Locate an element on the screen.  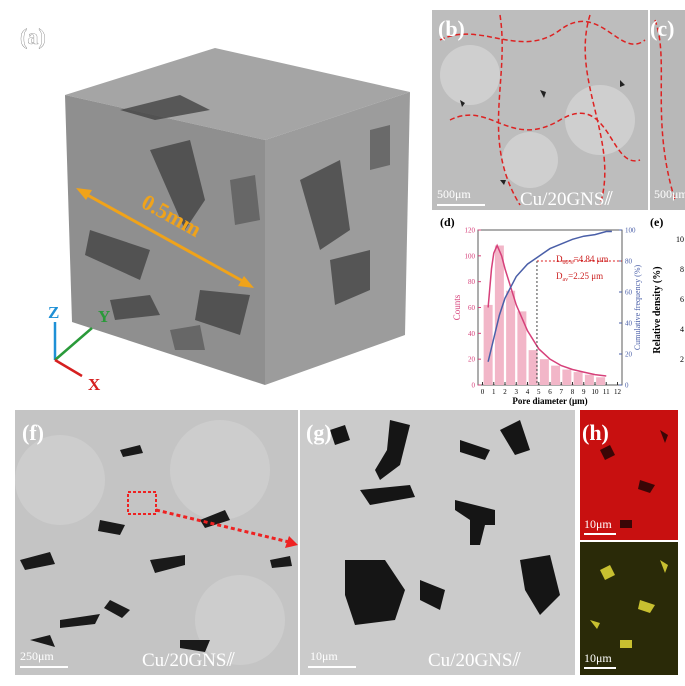
x-tick-label: 10 is located at coordinates (596, 392).